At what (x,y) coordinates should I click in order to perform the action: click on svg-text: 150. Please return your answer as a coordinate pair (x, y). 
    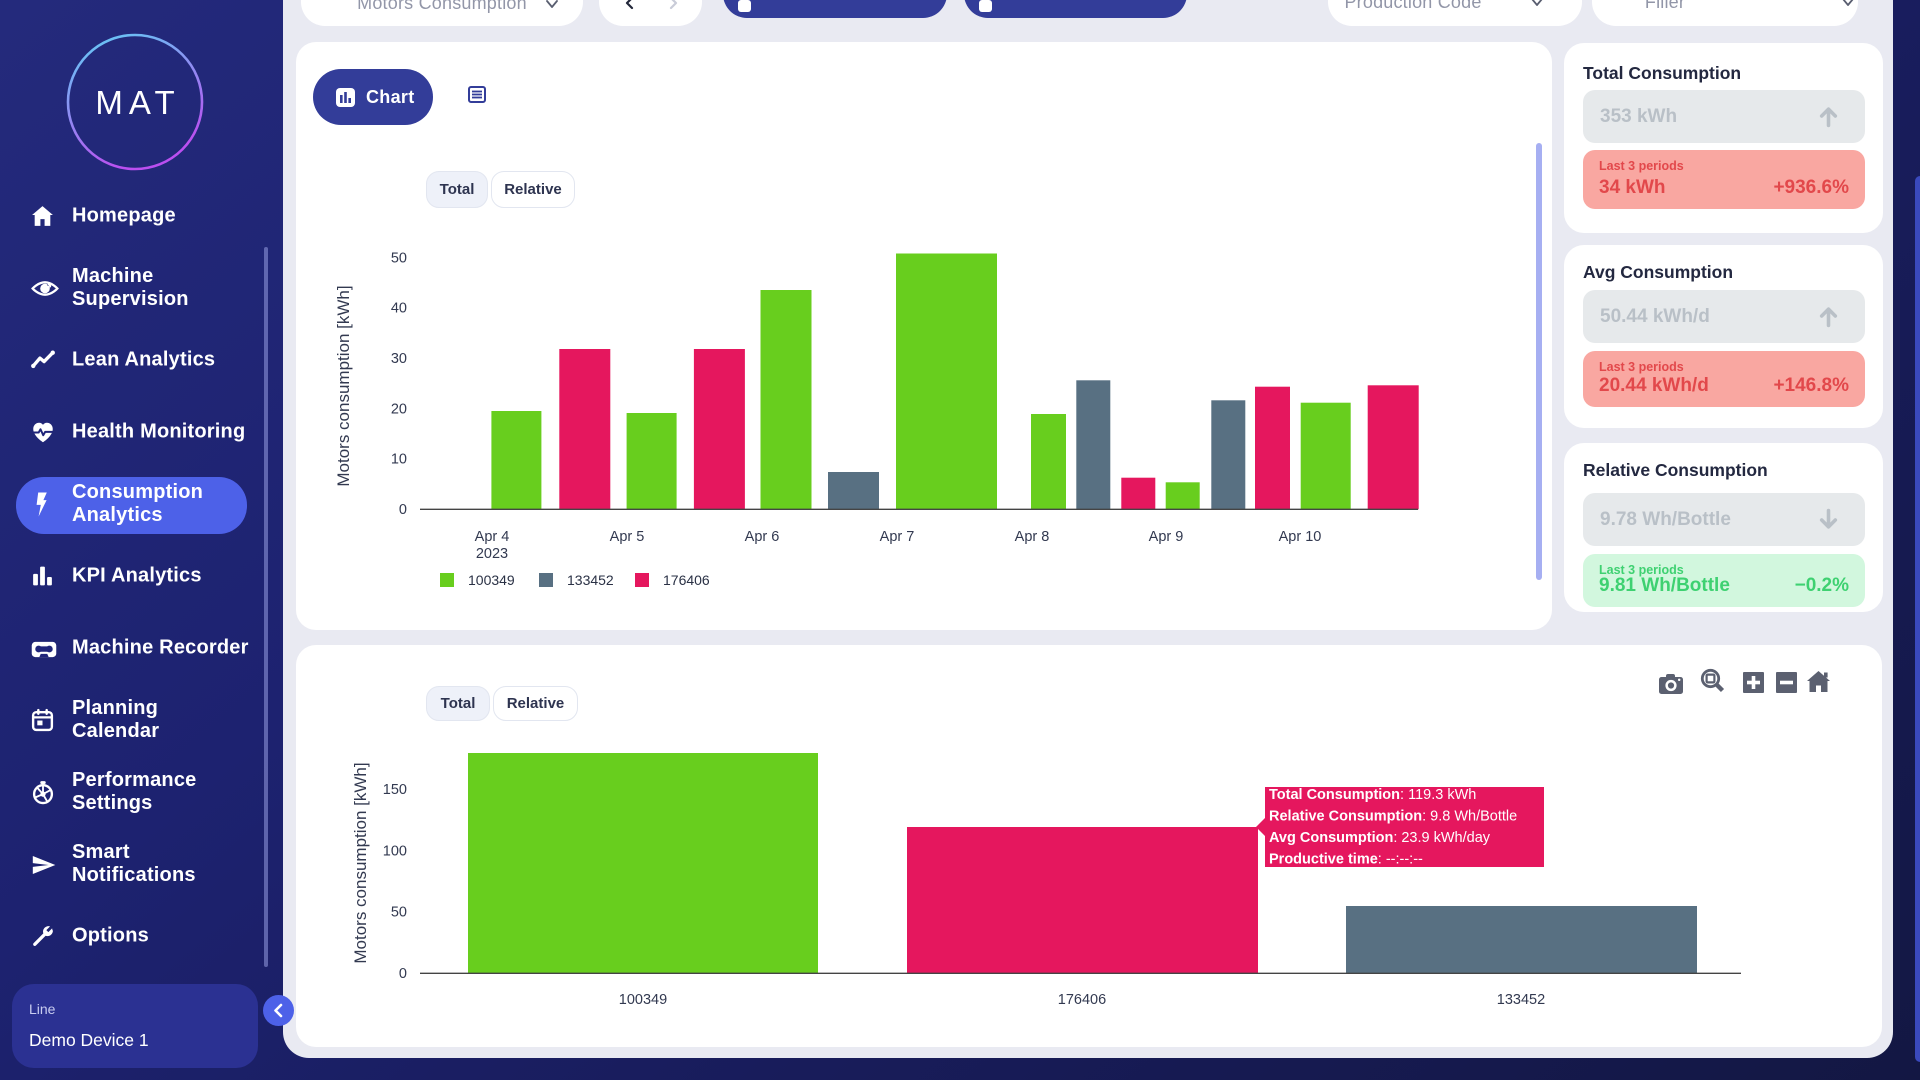
    Looking at the image, I should click on (395, 790).